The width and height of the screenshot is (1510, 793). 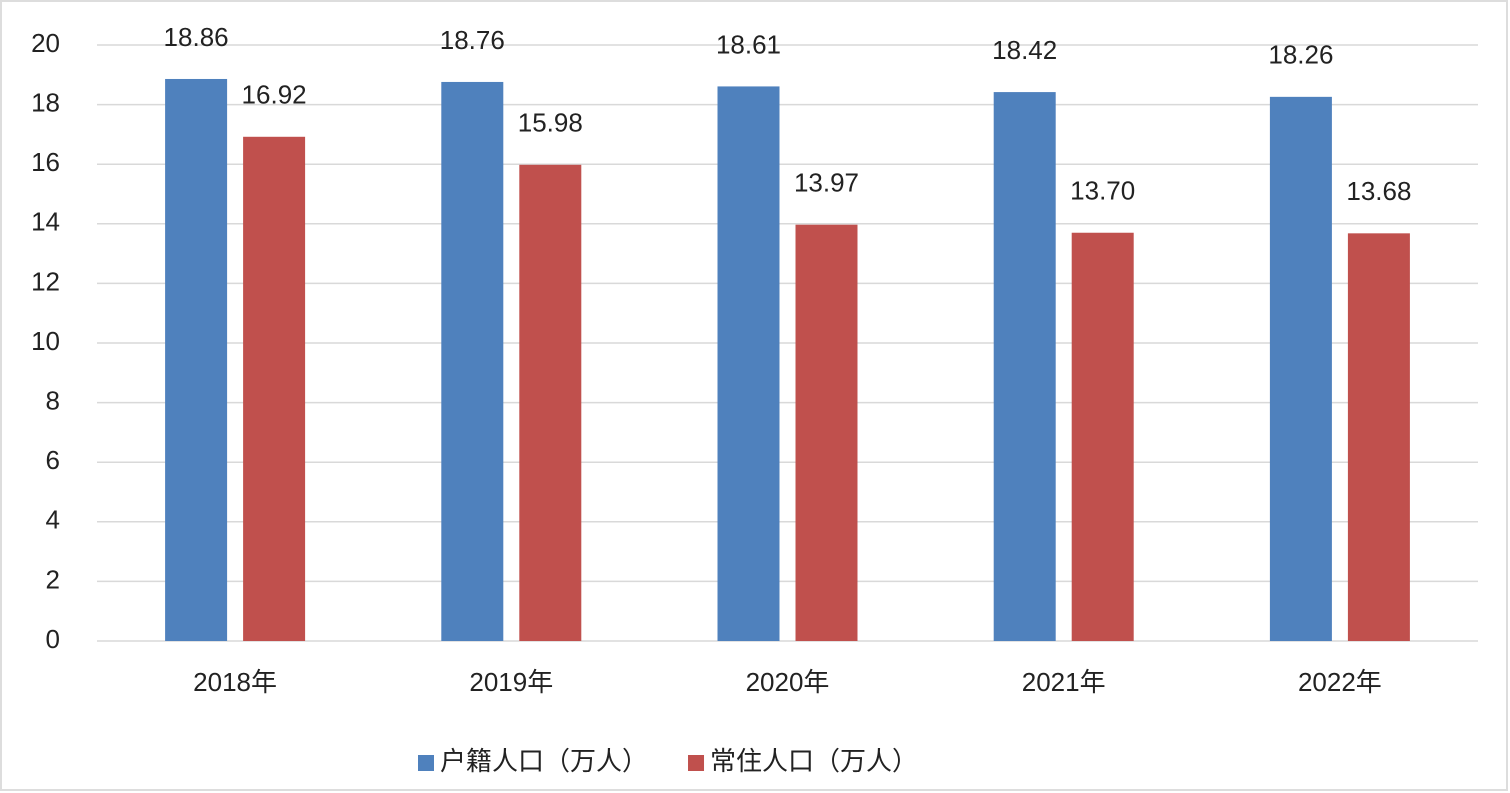 I want to click on y-tick-label: 12, so click(x=45, y=281).